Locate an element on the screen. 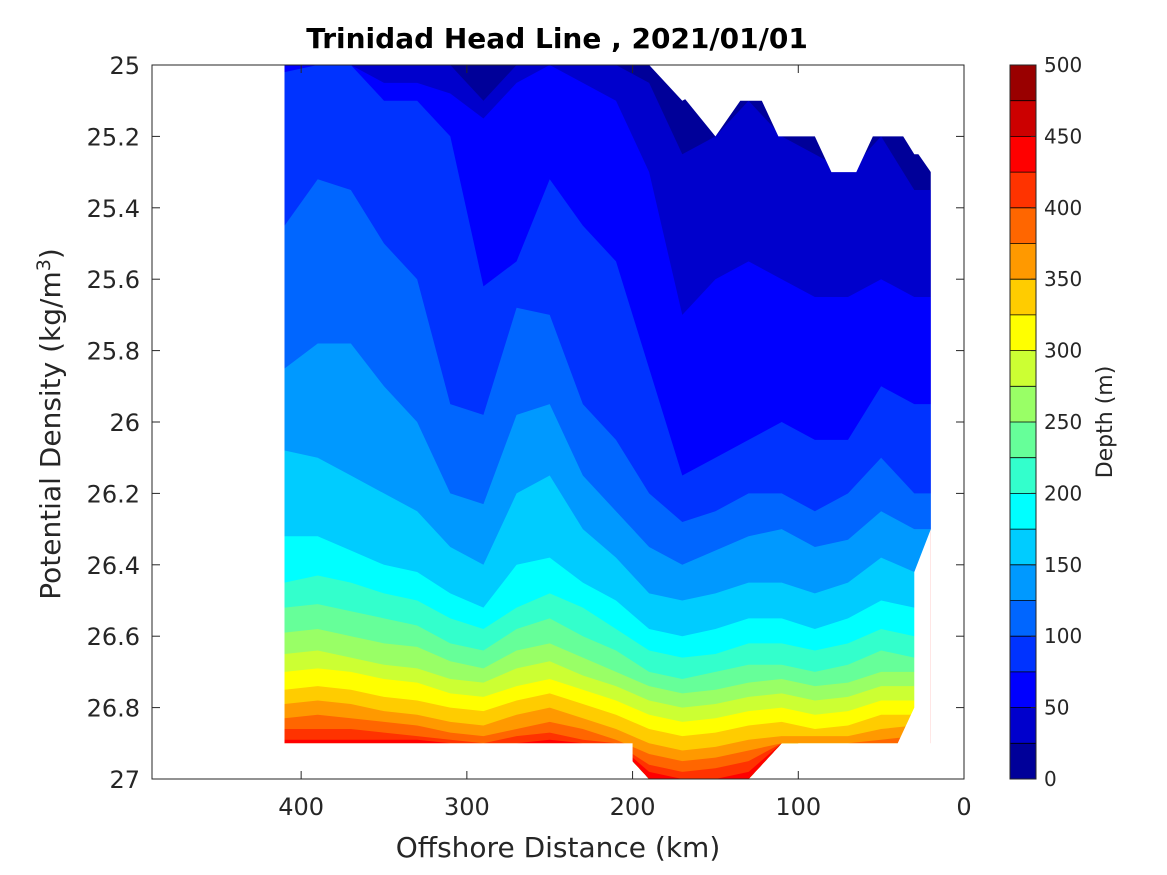 The height and width of the screenshot is (875, 1167). y-tick-label: 26.8 is located at coordinates (113, 709).